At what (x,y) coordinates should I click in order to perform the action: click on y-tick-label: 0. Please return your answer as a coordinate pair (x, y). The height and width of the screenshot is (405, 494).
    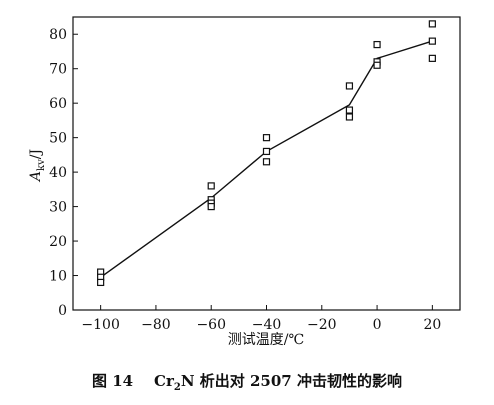
    Looking at the image, I should click on (62, 311).